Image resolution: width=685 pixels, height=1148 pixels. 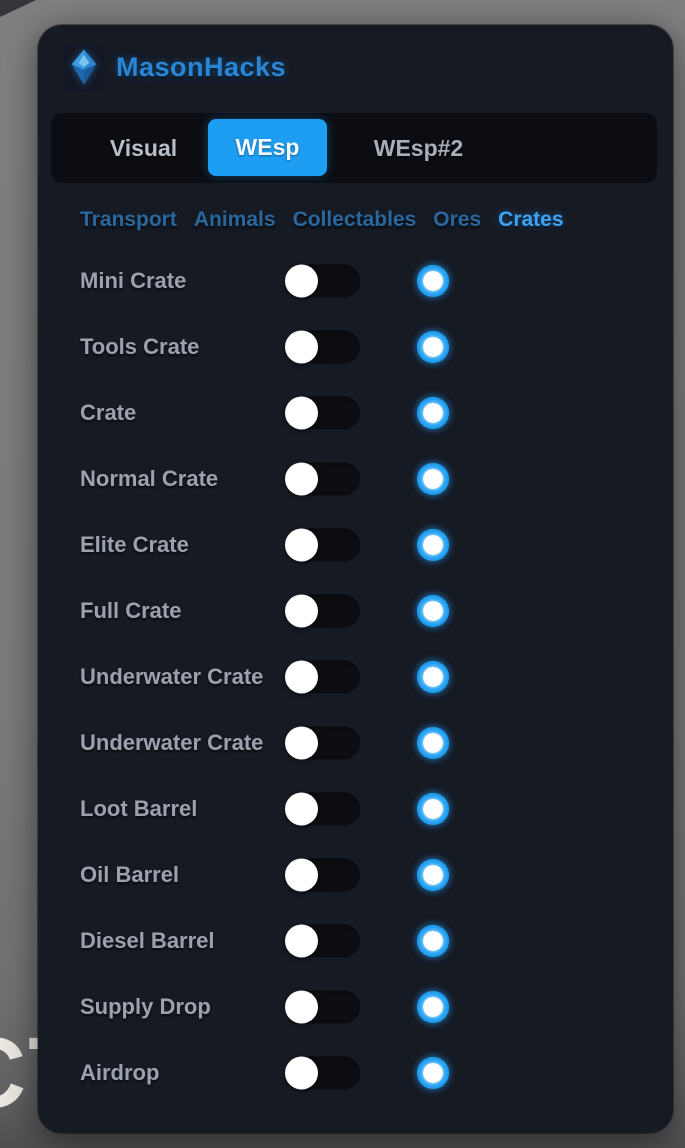 I want to click on esp-item-row: Oil Barrel, so click(x=355, y=875).